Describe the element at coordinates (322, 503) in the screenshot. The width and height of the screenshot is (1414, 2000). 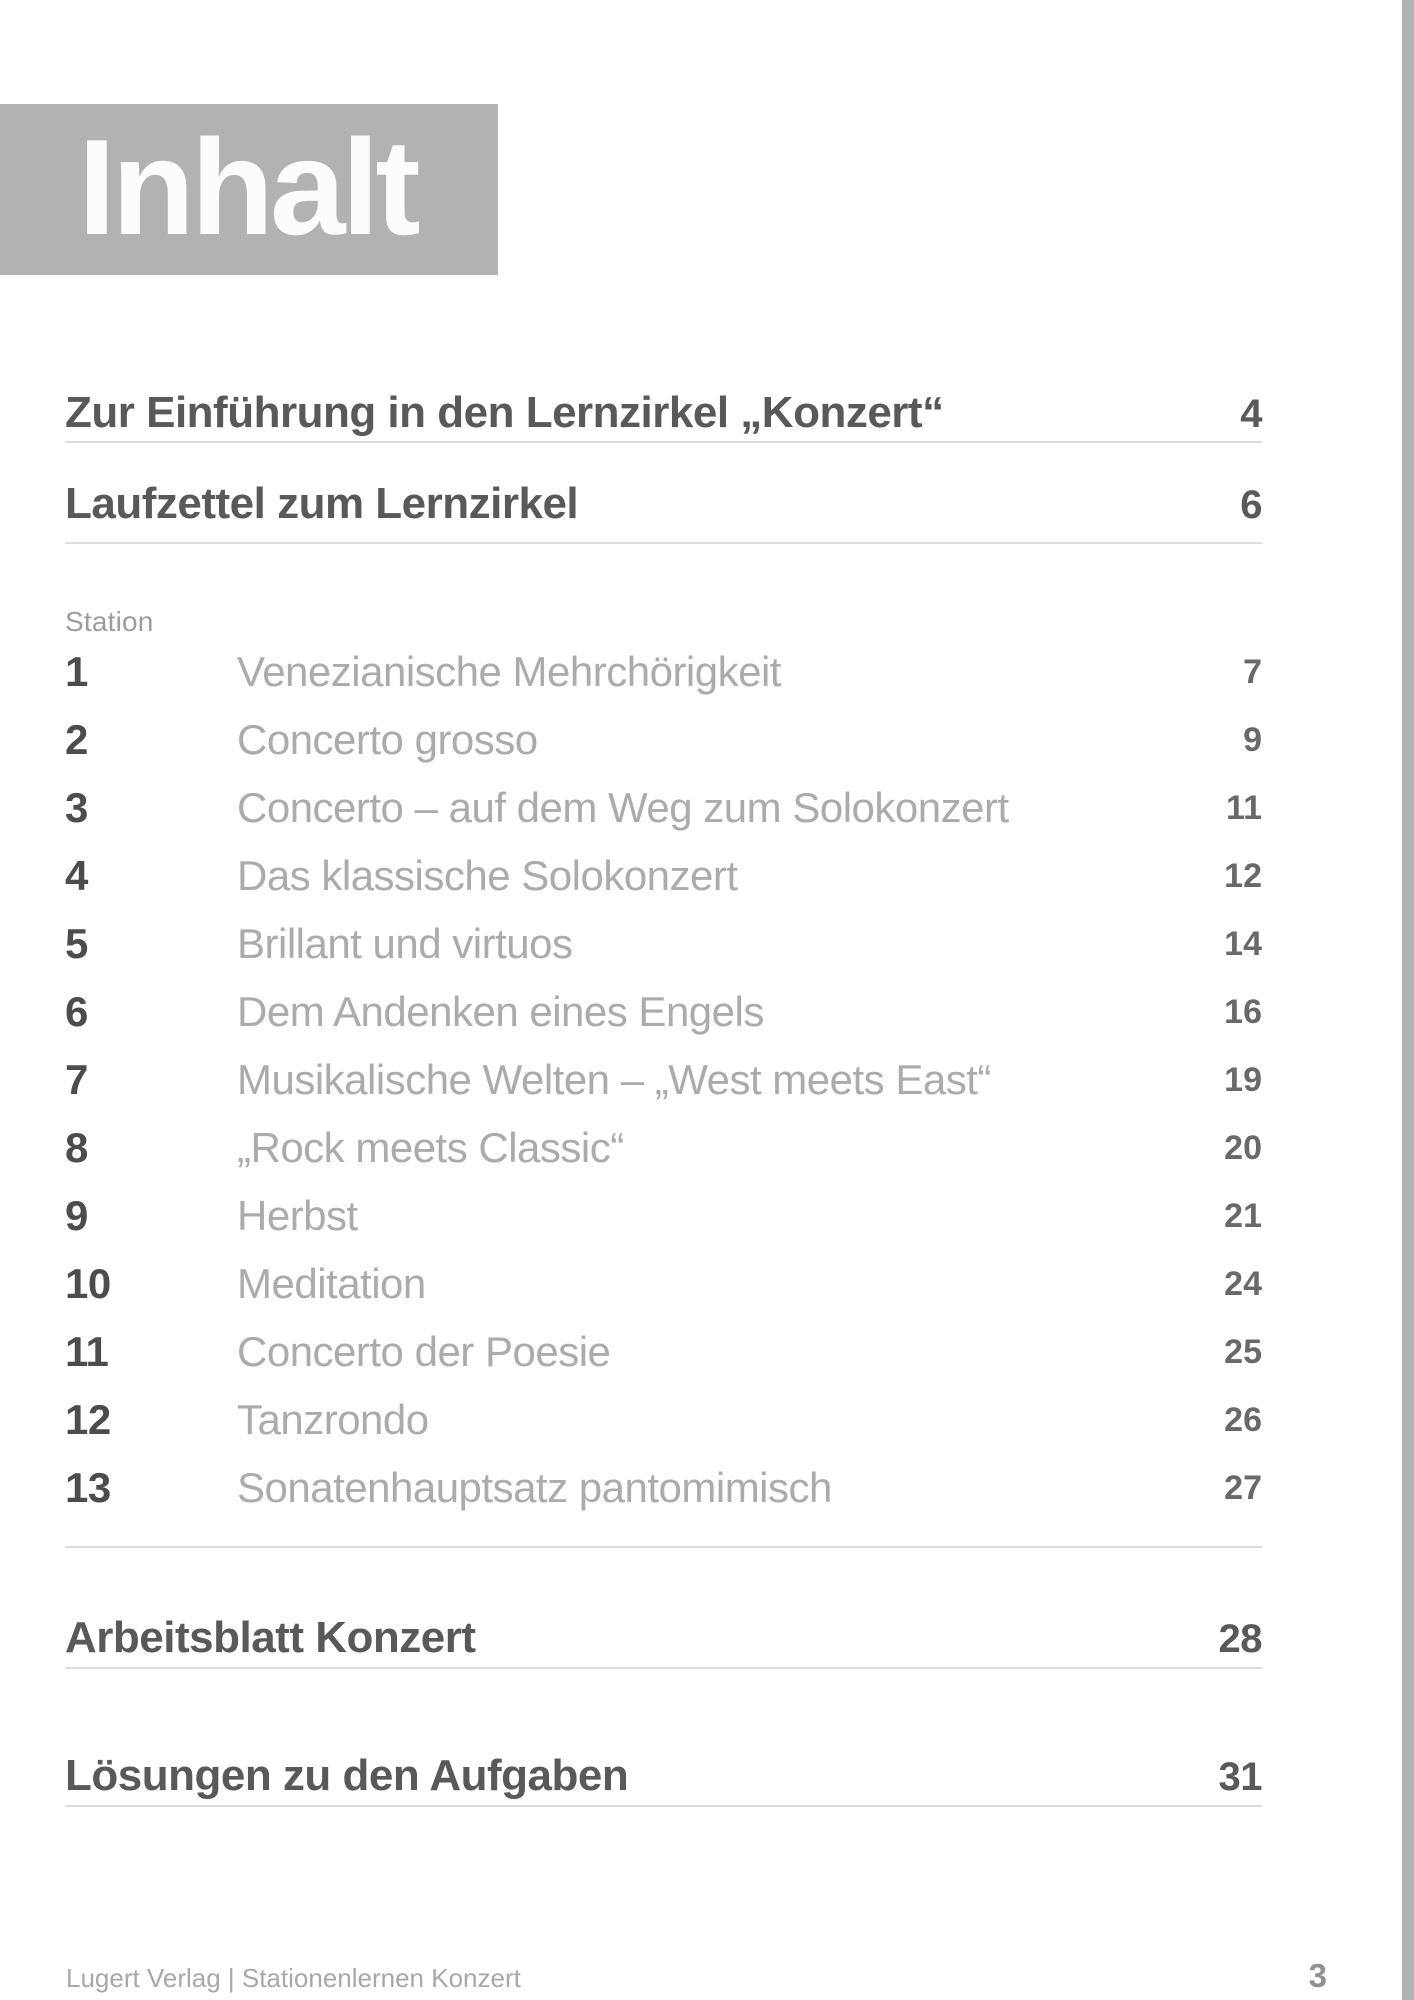
I see `toc-entry-label: Laufzettel zum Lernzirkel` at that location.